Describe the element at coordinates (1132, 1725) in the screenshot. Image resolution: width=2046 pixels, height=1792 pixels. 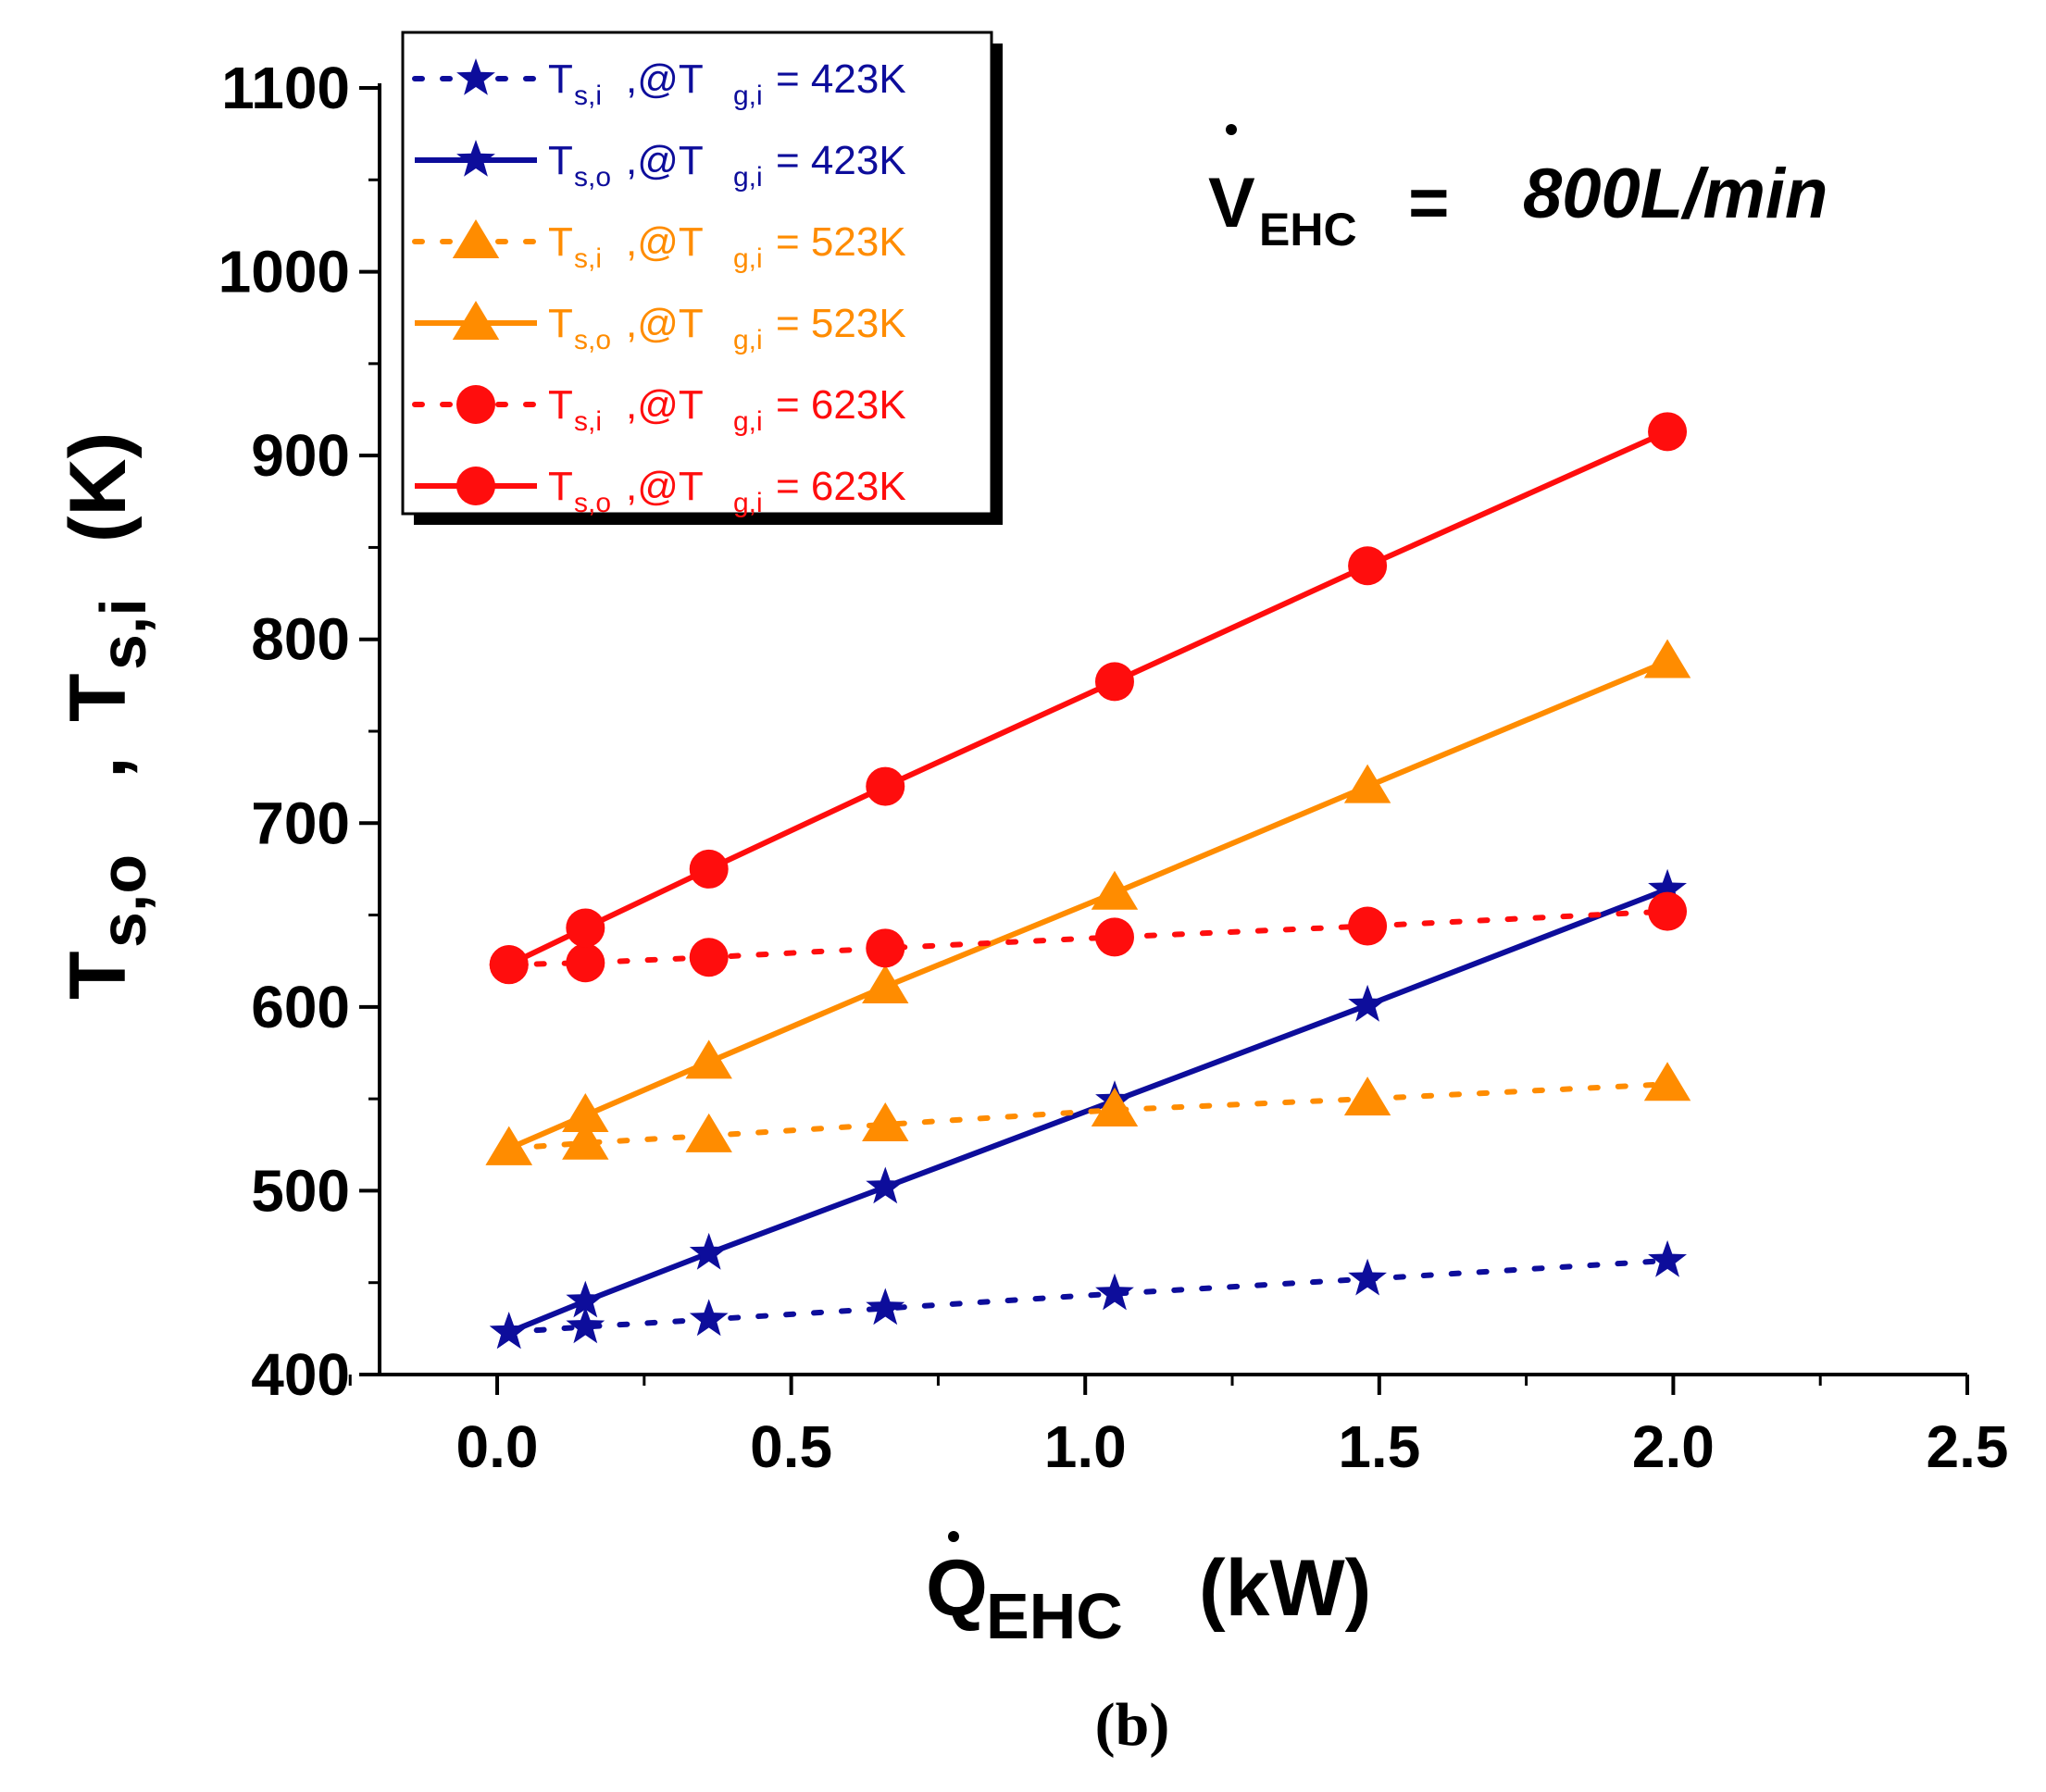
I see `figure-caption: (b)` at that location.